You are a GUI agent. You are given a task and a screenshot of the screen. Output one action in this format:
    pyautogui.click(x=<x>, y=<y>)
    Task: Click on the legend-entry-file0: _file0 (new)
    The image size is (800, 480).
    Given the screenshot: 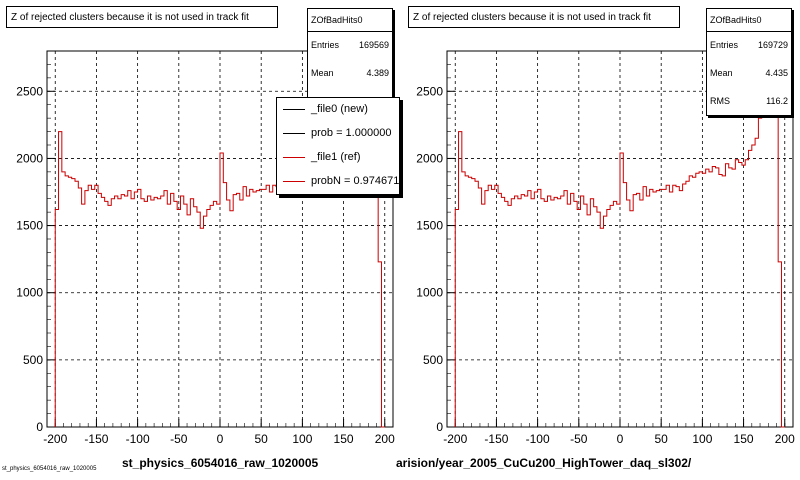 What is the action you would take?
    pyautogui.click(x=338, y=110)
    